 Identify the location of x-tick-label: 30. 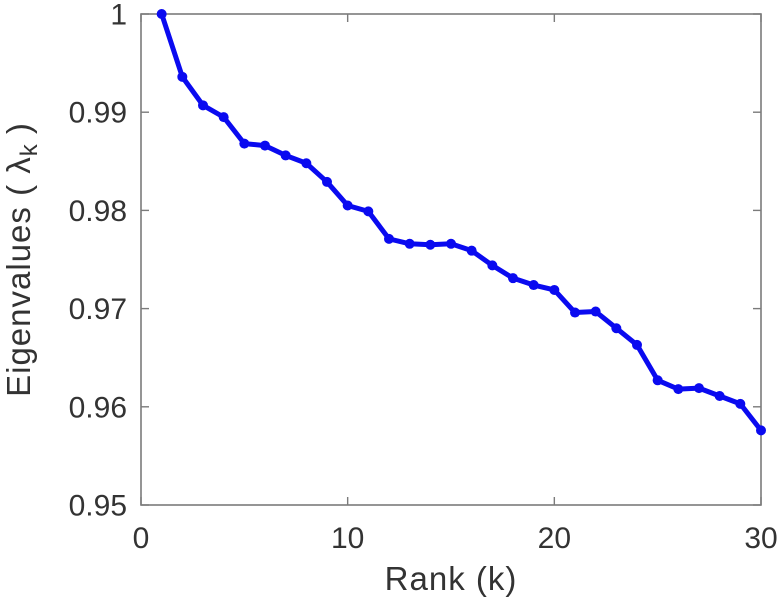
(760, 538).